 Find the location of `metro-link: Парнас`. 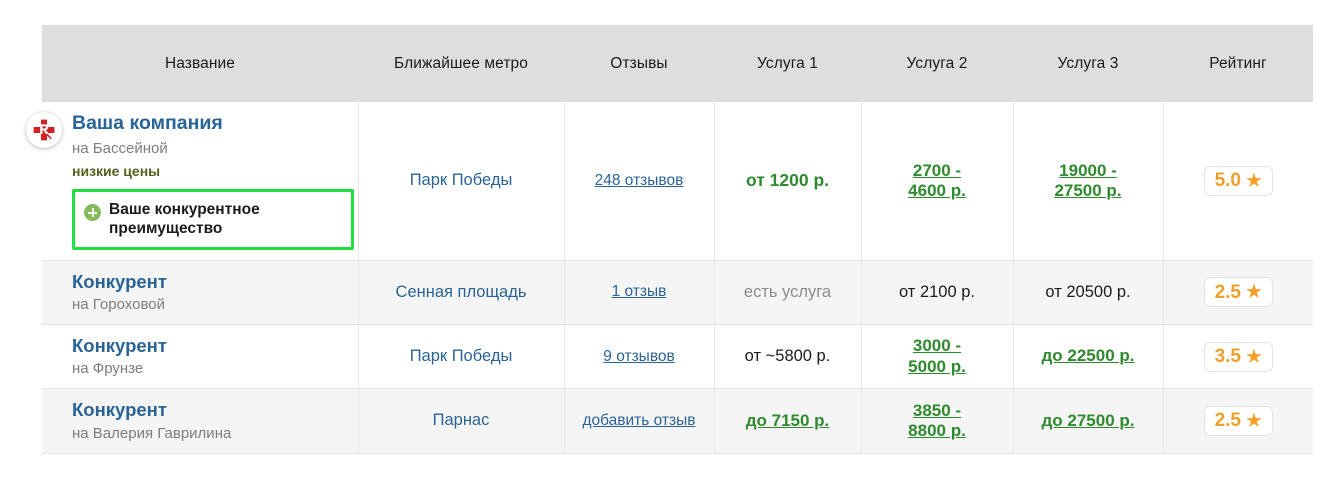

metro-link: Парнас is located at coordinates (461, 420).